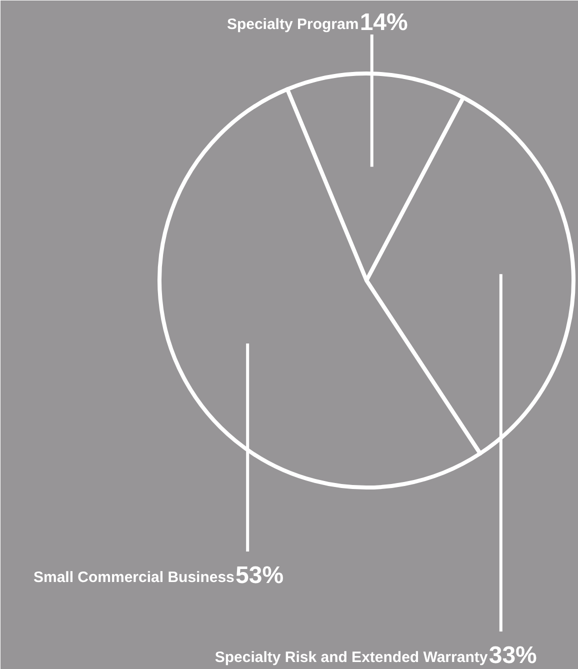  I want to click on data-label: 53%, so click(260, 575).